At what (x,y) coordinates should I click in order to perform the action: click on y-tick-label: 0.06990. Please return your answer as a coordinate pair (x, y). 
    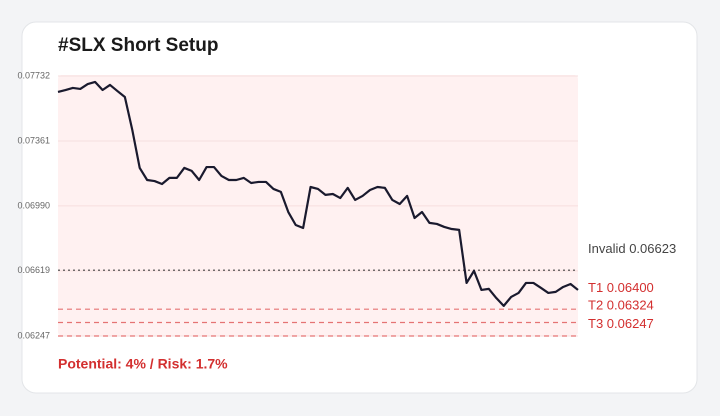
    Looking at the image, I should click on (33, 205).